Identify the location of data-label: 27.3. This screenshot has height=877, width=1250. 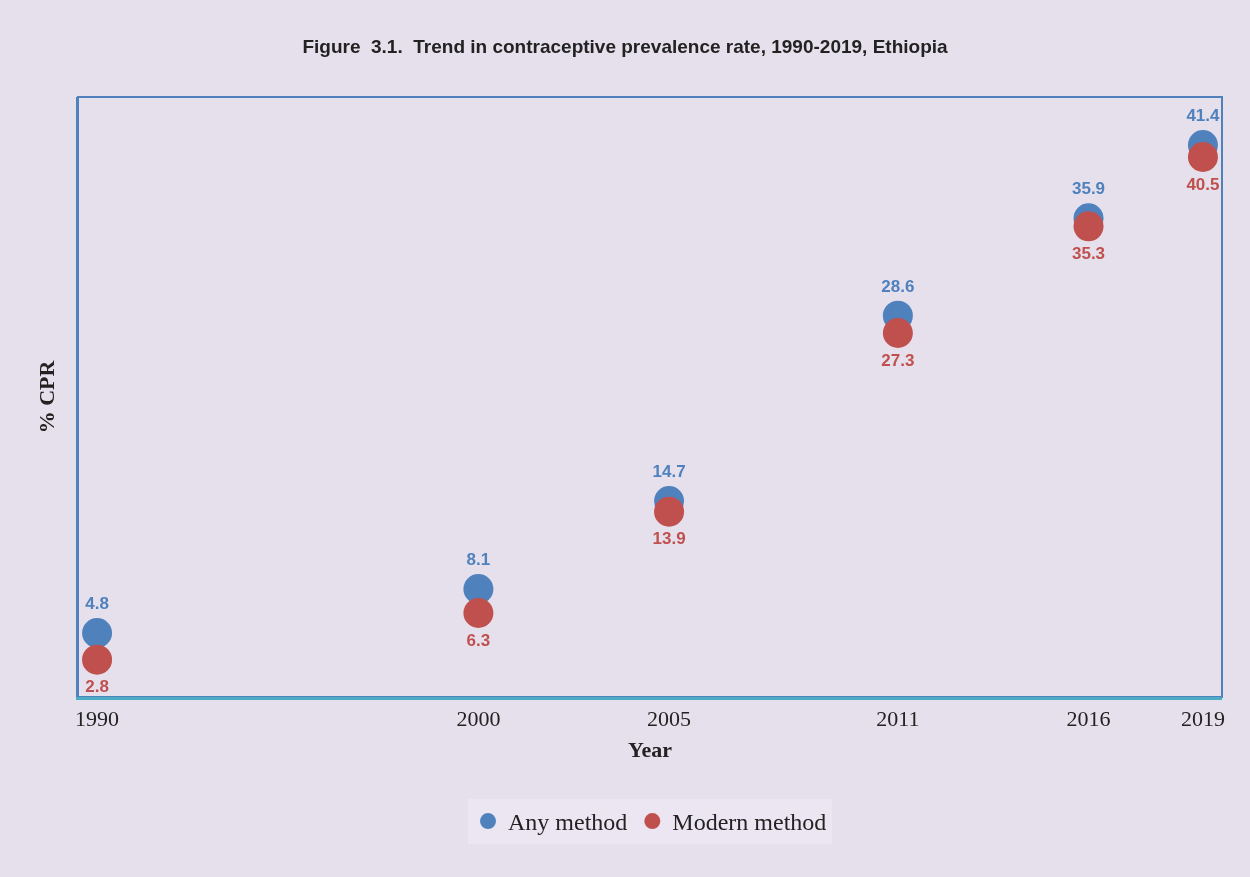
(898, 360).